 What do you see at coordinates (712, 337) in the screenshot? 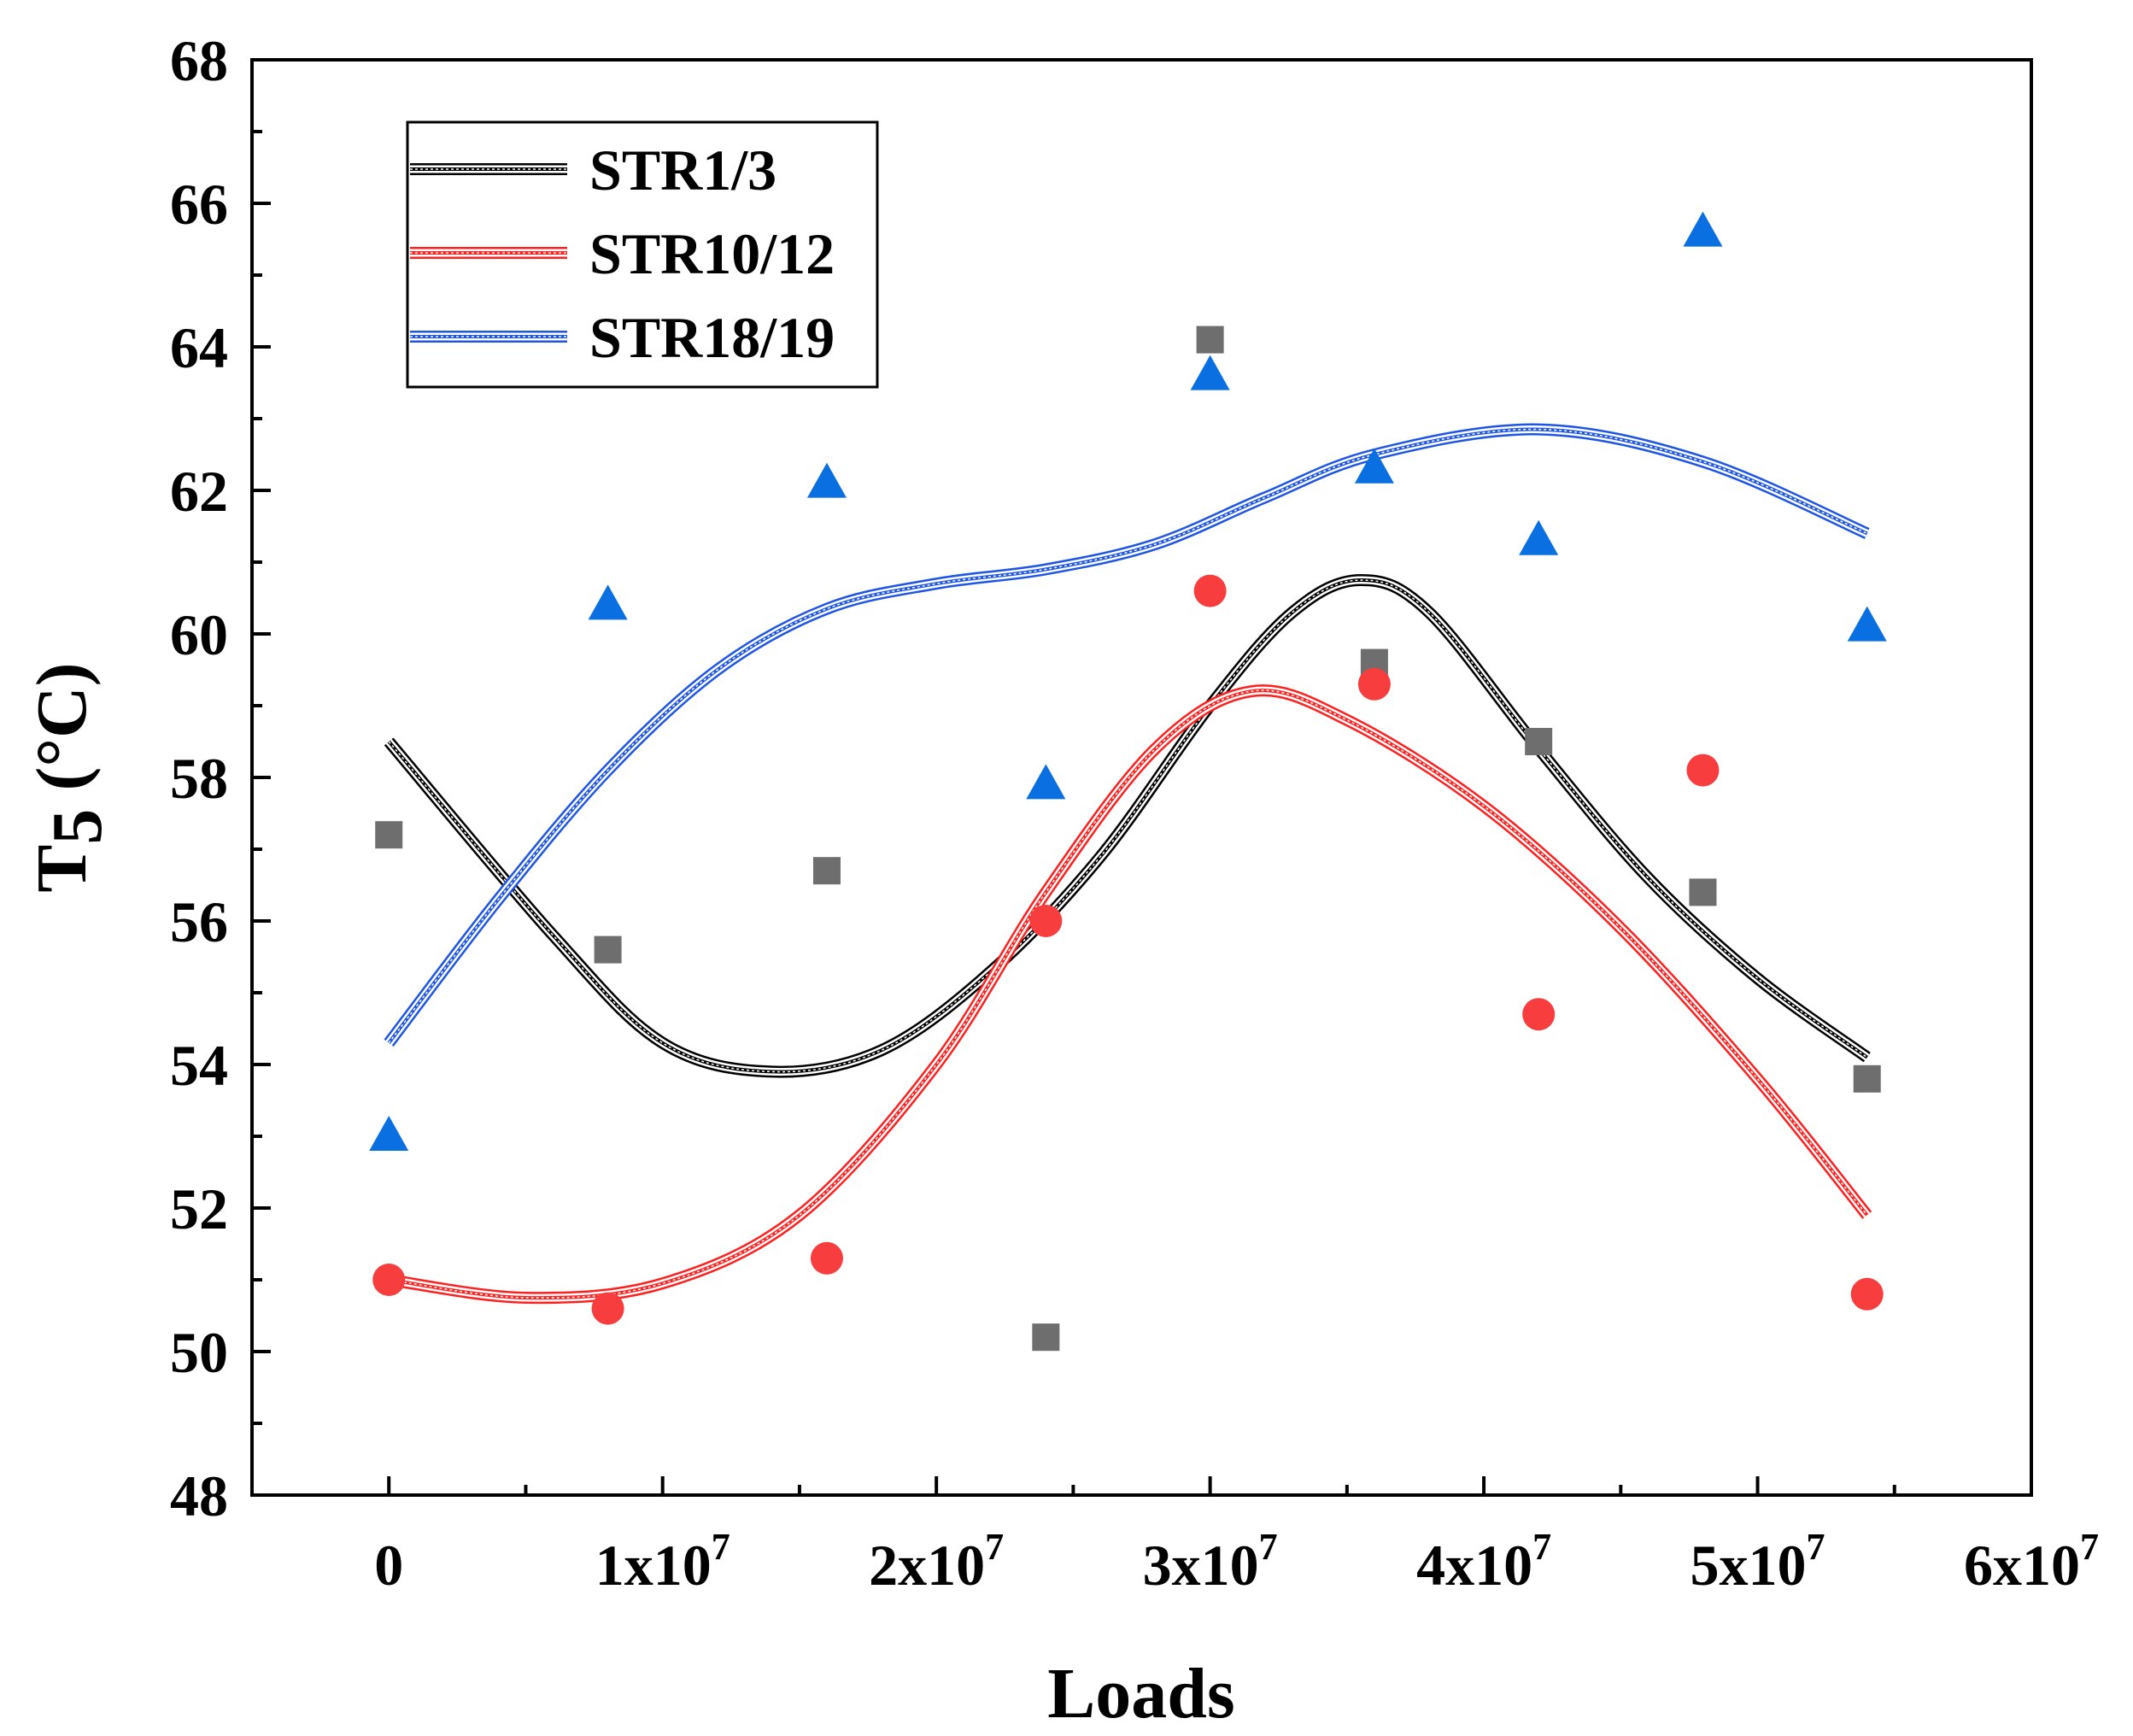
I see `legend-label: STR18/19` at bounding box center [712, 337].